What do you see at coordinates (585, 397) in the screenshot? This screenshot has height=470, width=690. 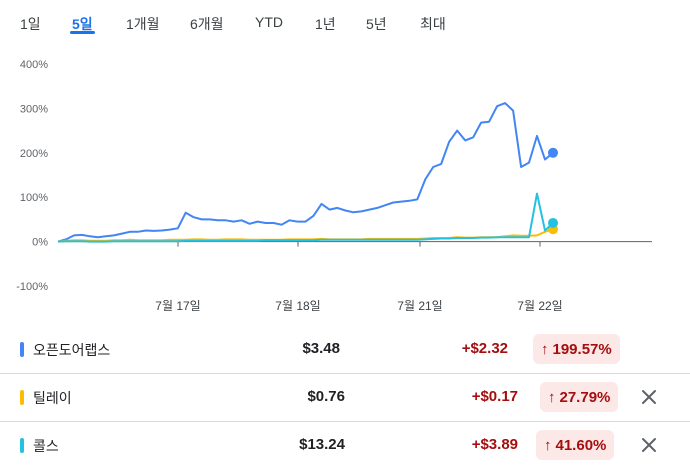 I see `percent-change-value: 27.79%` at bounding box center [585, 397].